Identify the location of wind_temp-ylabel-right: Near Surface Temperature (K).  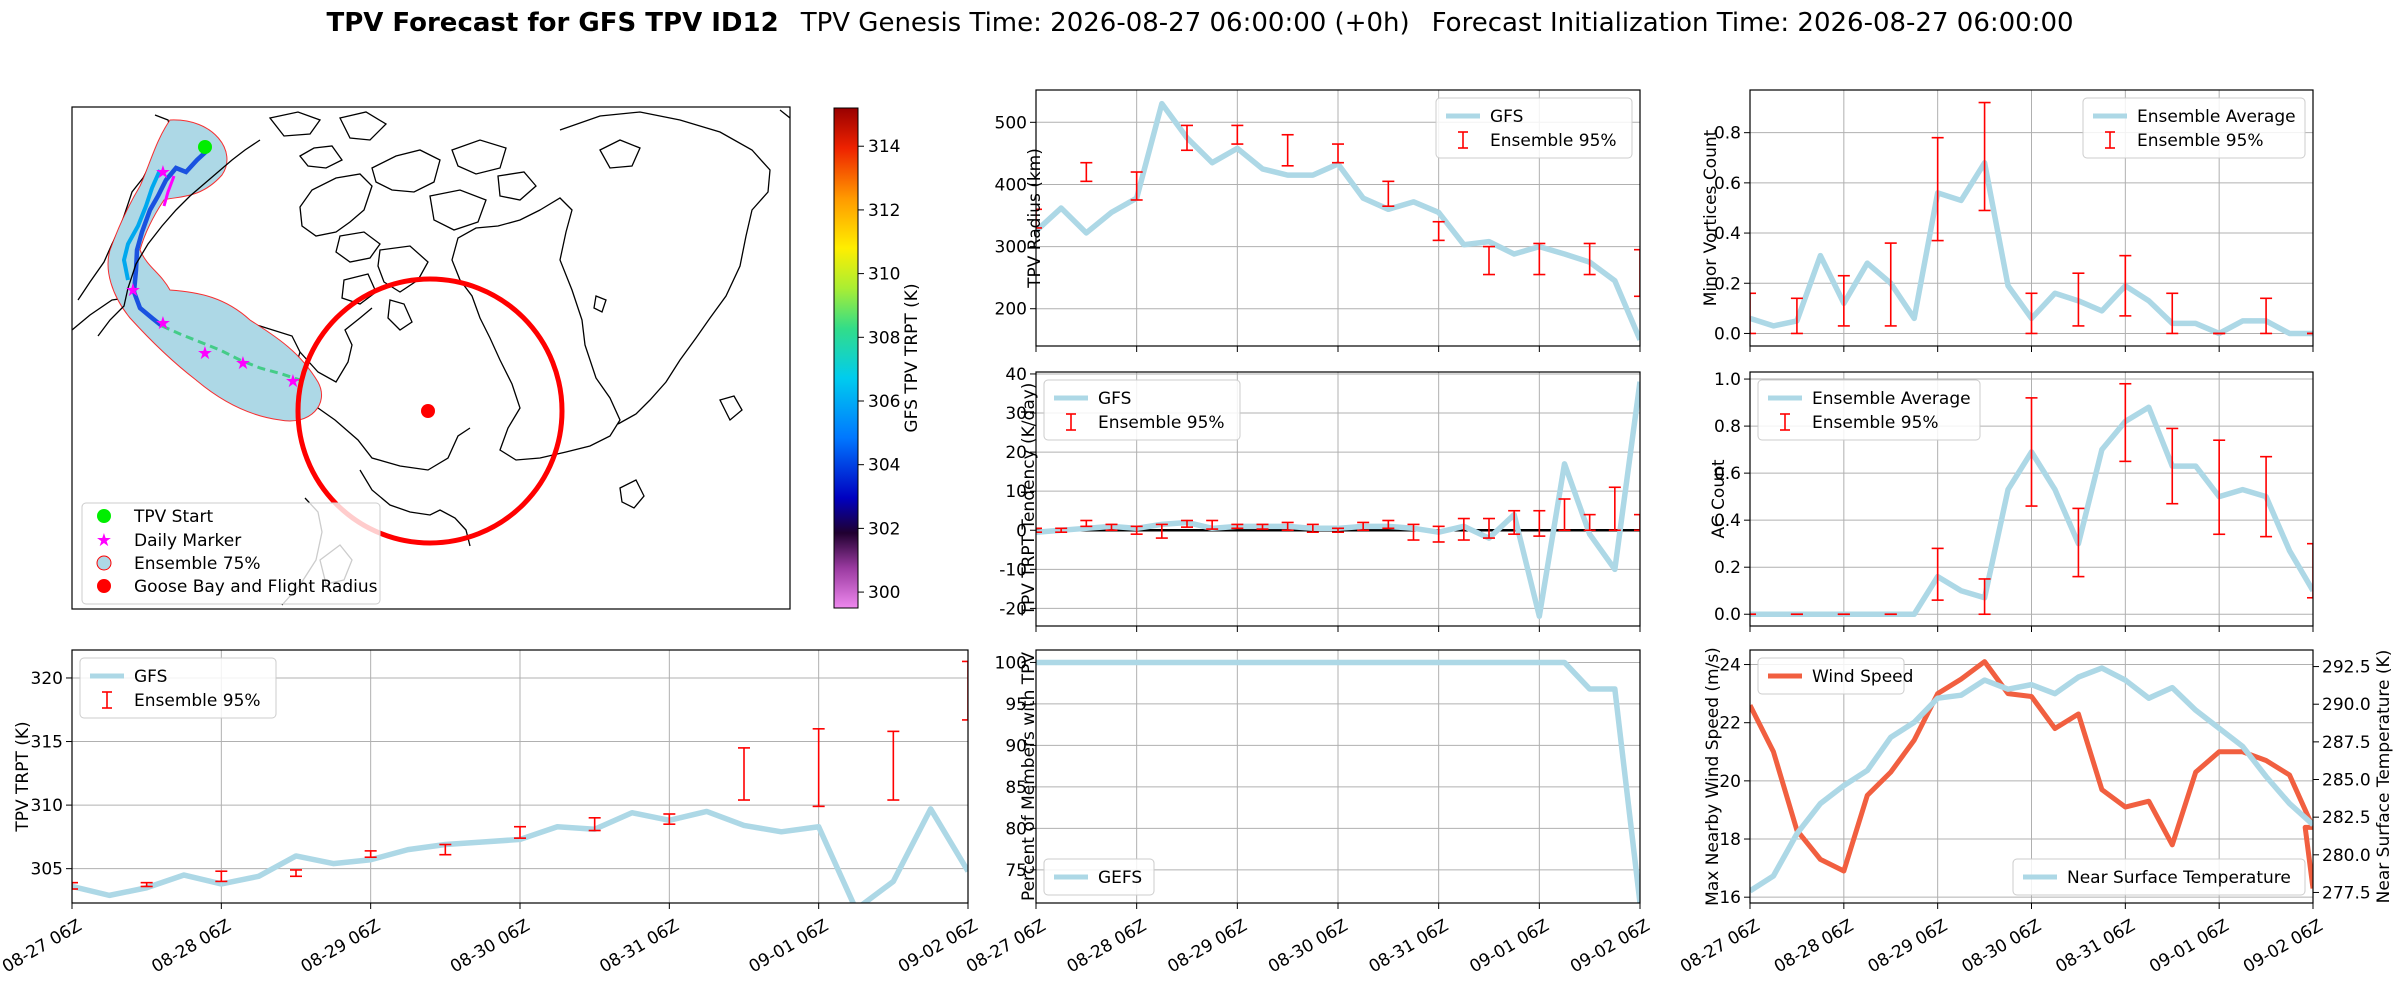
(2384, 777).